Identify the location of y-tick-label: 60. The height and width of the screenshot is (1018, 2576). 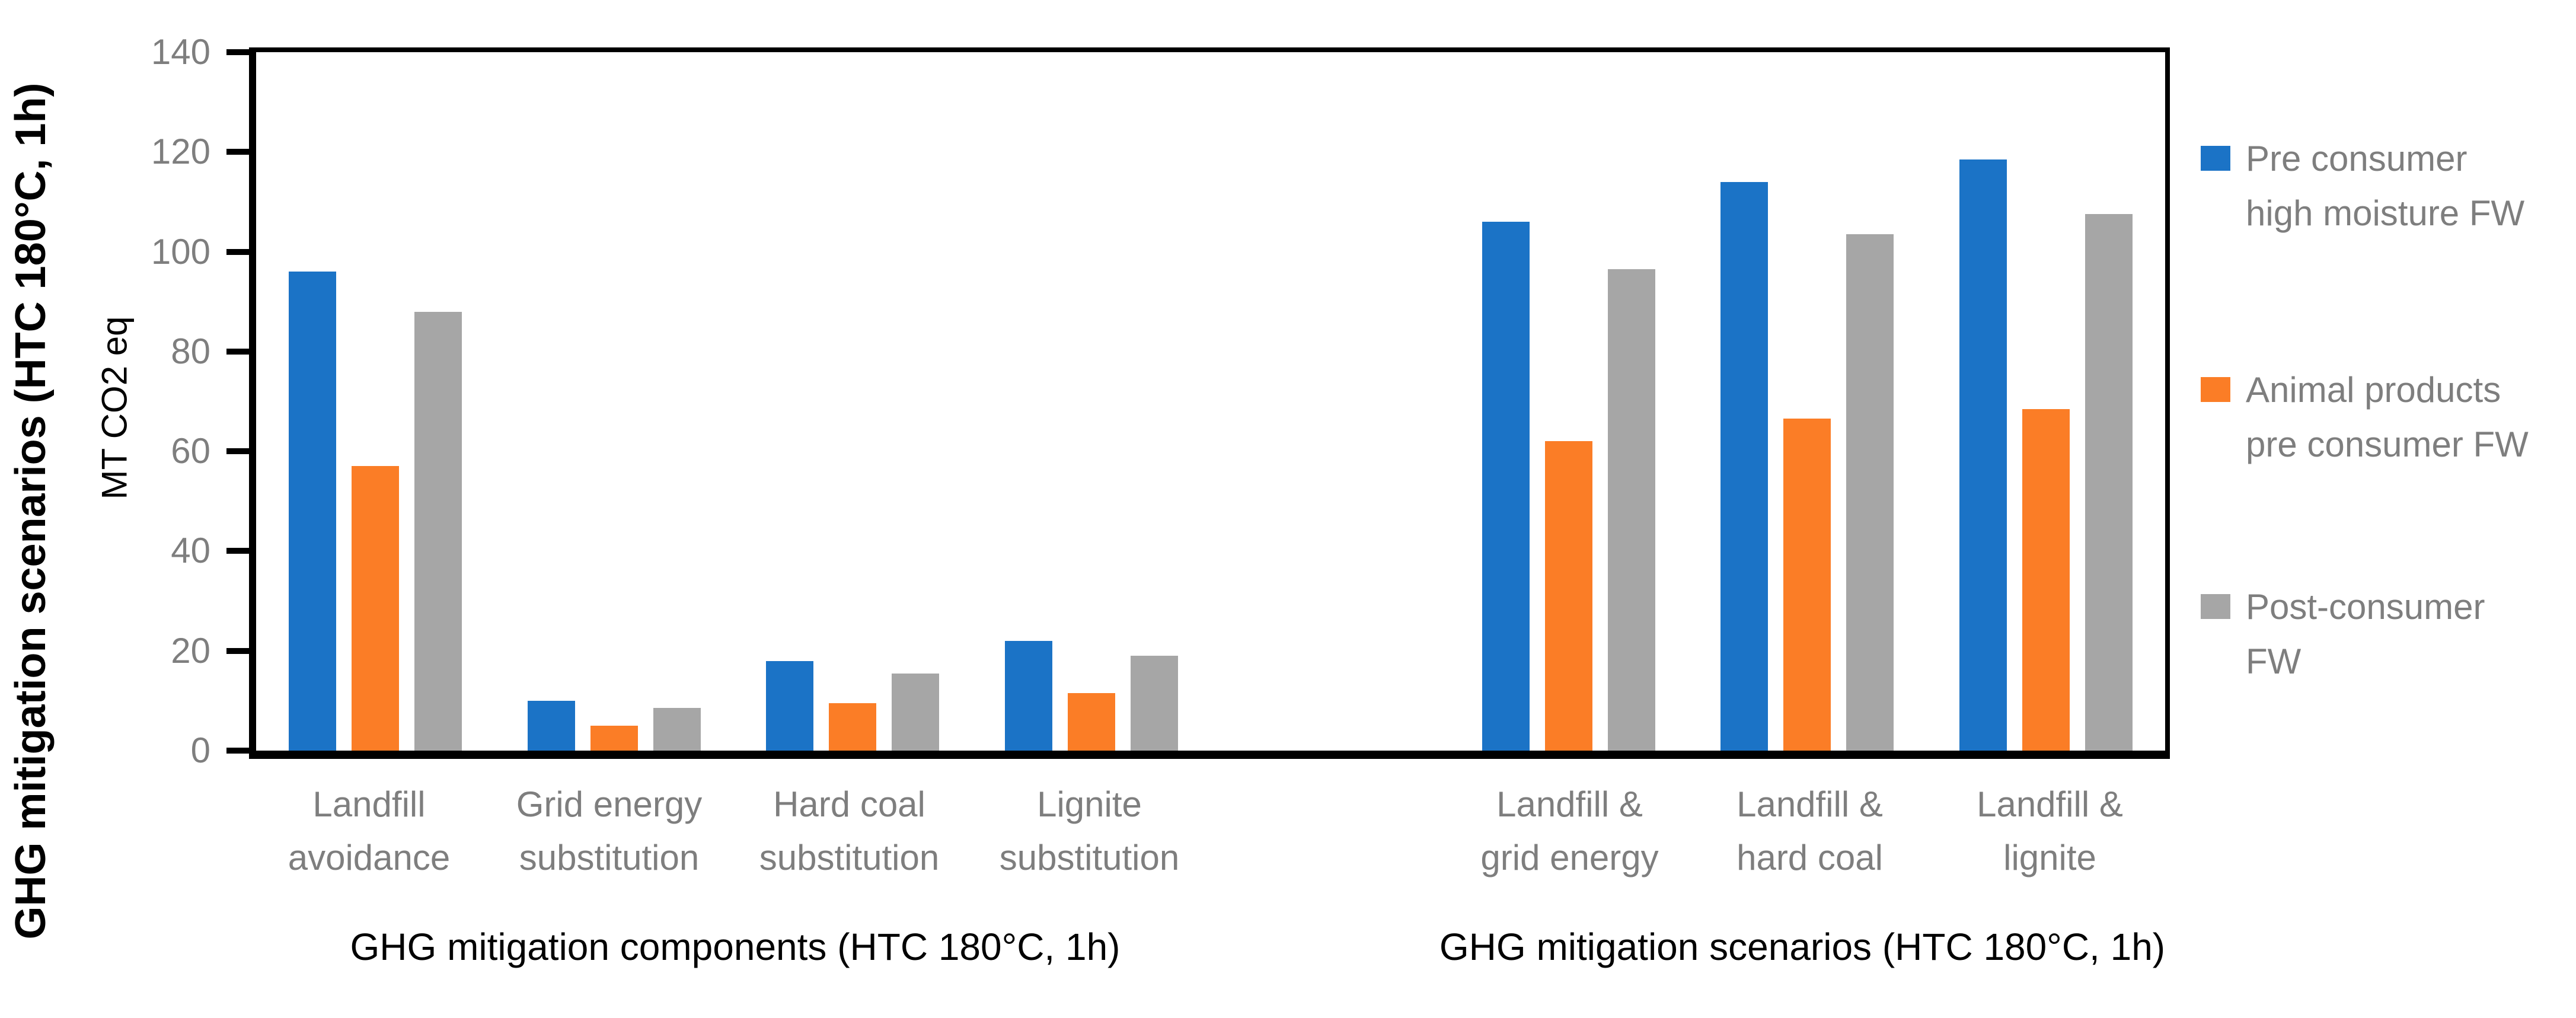
(190, 451).